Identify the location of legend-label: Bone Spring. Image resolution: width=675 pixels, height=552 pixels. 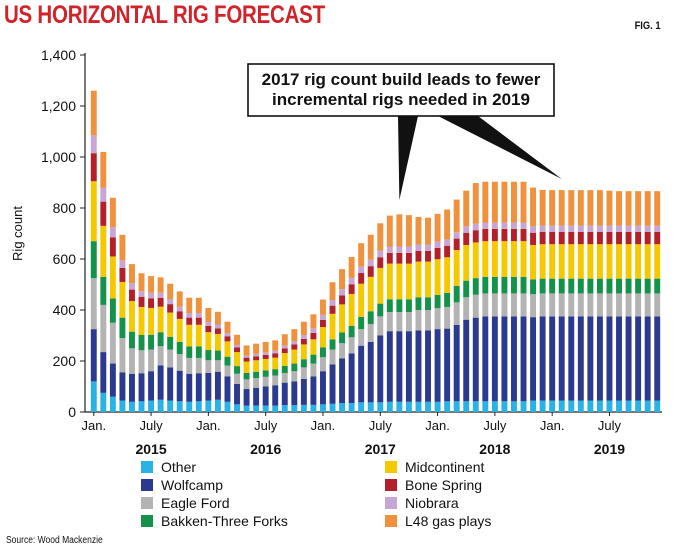
(443, 485).